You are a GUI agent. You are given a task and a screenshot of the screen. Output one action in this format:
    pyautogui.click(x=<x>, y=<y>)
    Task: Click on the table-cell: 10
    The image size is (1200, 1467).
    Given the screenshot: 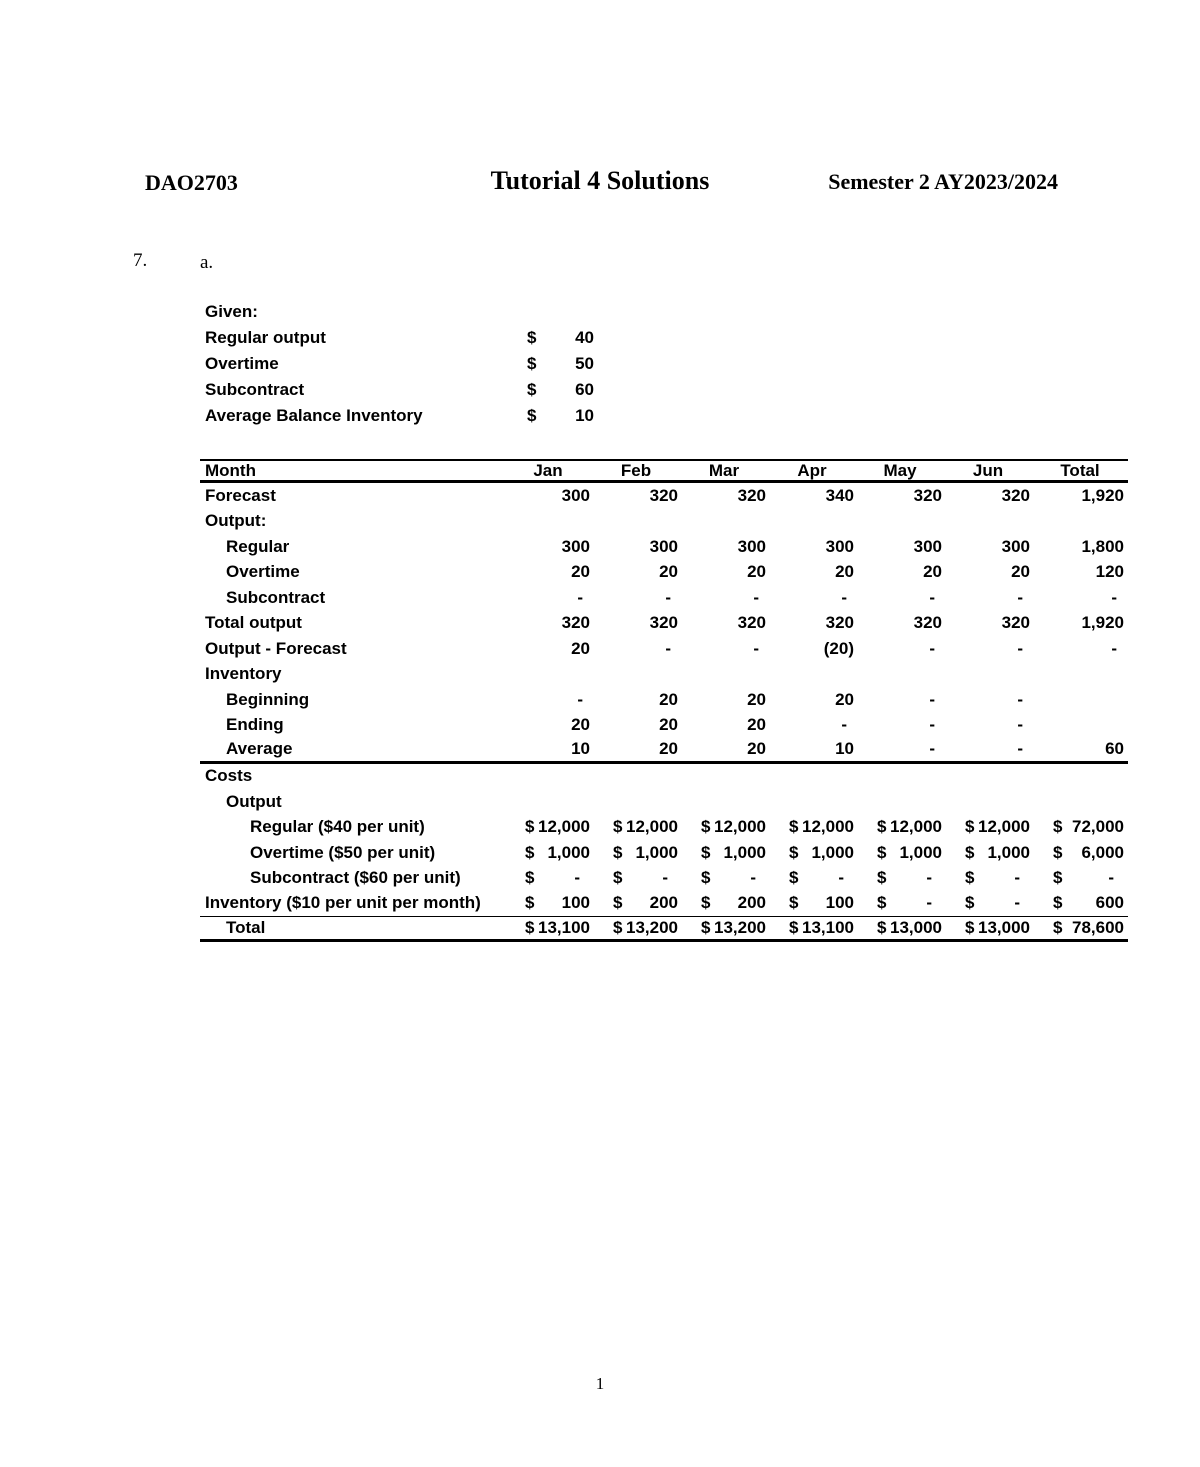 What is the action you would take?
    pyautogui.click(x=812, y=749)
    